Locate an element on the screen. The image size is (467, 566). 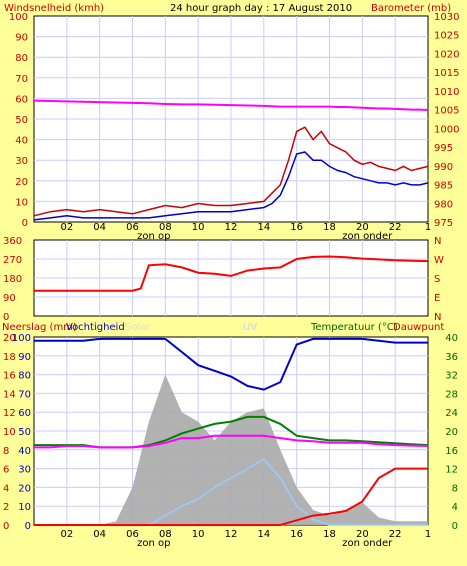
dewpoint-axis-title: Dauwpunt is located at coordinates (418, 327).